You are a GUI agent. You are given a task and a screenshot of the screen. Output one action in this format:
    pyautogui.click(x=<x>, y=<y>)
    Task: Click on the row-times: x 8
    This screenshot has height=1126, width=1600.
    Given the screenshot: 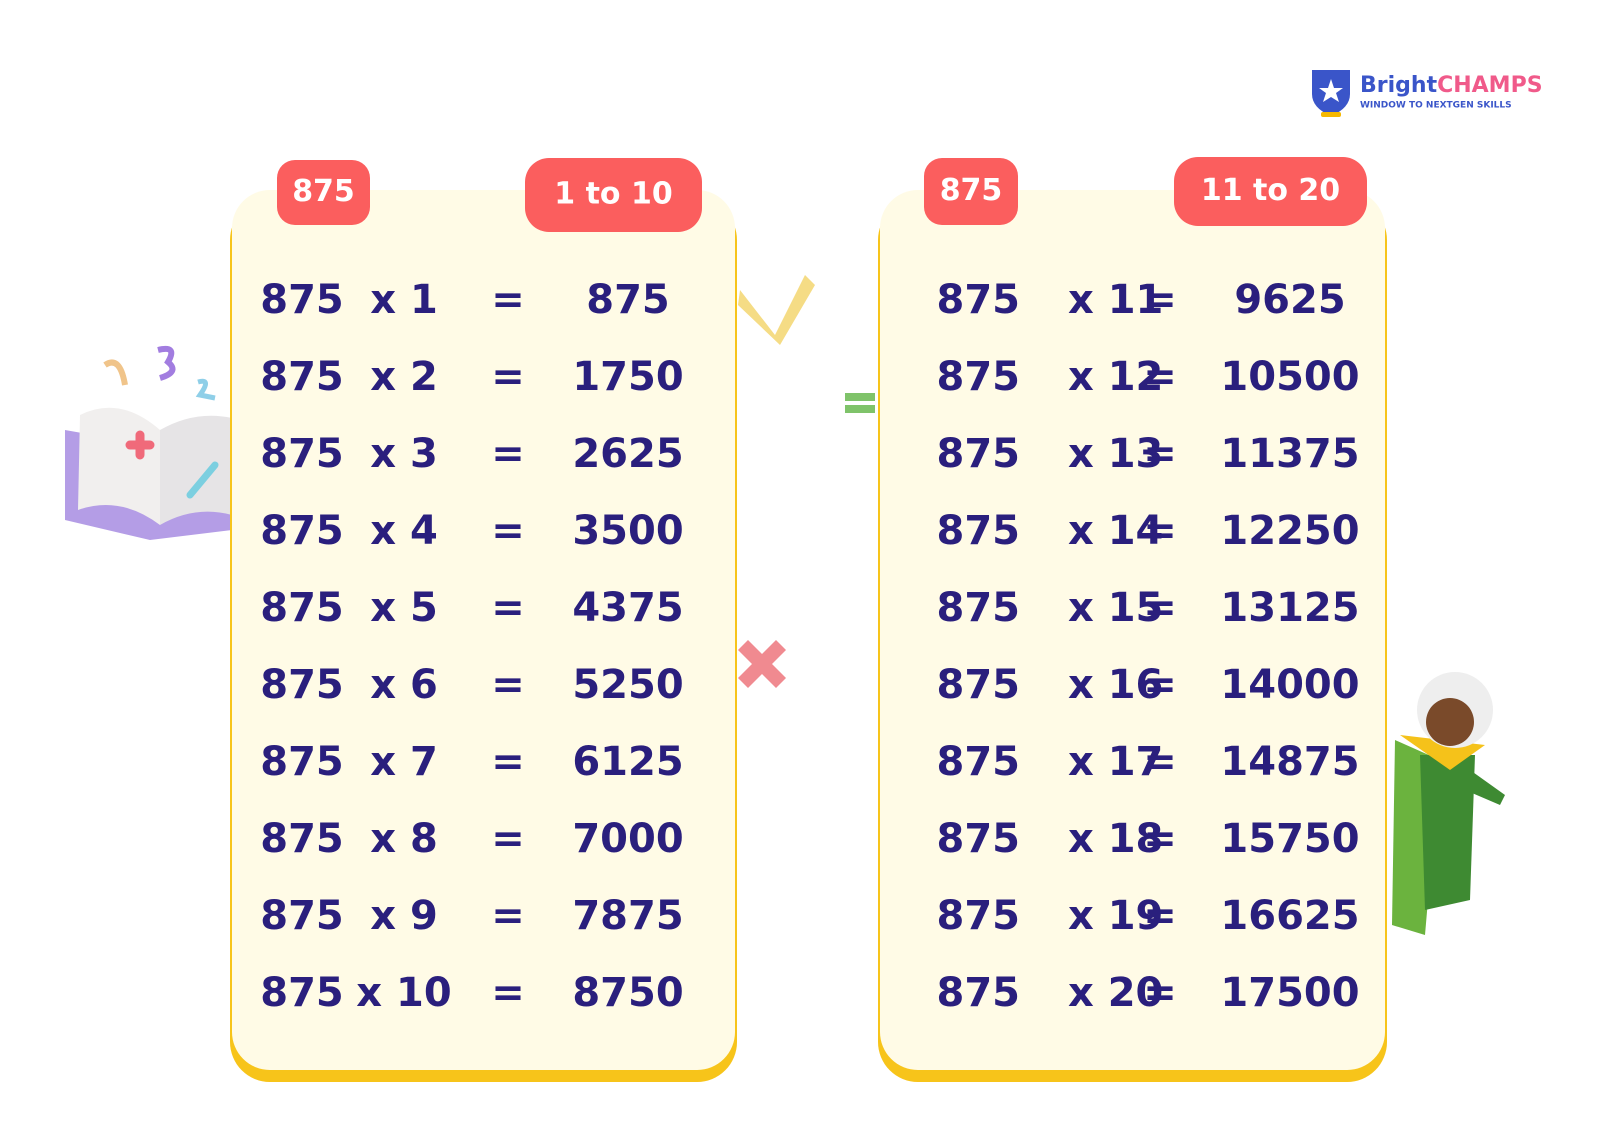 What is the action you would take?
    pyautogui.click(x=404, y=839)
    